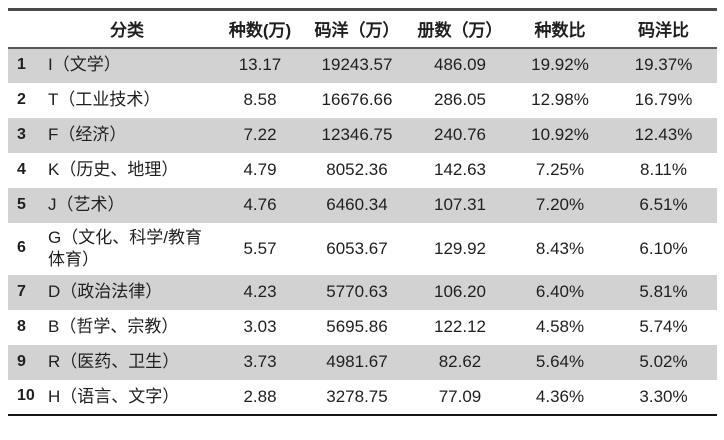  What do you see at coordinates (357, 362) in the screenshot?
I see `cell-sales-value: 4981.67` at bounding box center [357, 362].